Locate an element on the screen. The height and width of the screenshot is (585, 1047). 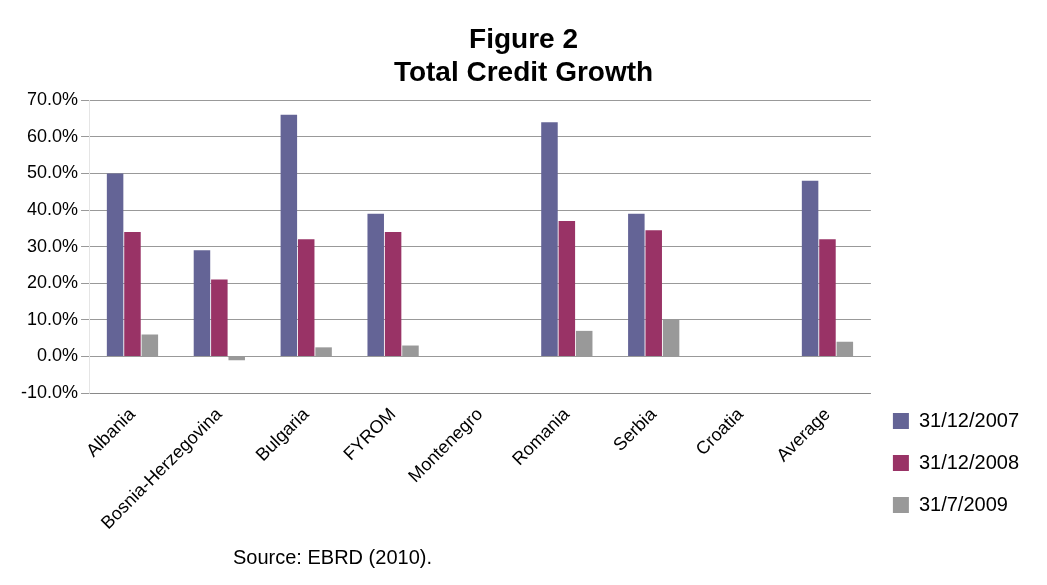
y-tick-label: 30.0% is located at coordinates (52, 245).